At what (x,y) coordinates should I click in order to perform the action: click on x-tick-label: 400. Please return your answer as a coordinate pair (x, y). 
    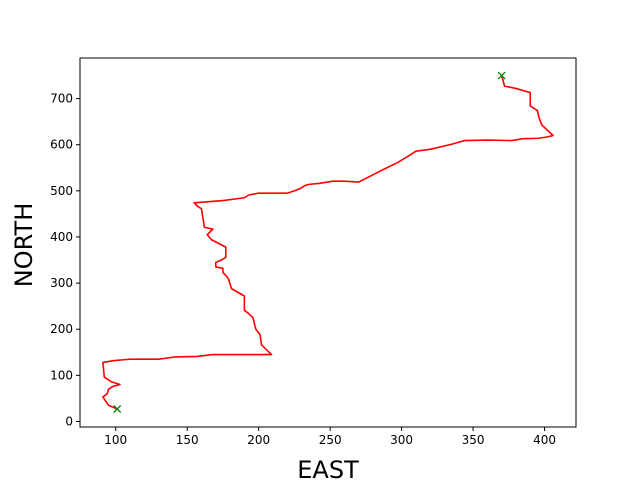
    Looking at the image, I should click on (544, 440).